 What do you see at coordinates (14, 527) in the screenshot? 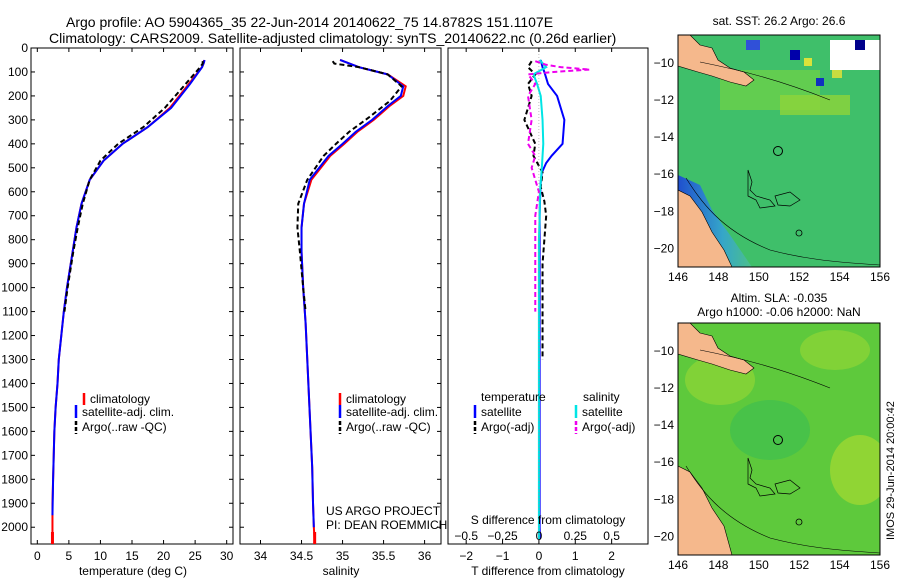
I see `y-tick-label: 2000` at bounding box center [14, 527].